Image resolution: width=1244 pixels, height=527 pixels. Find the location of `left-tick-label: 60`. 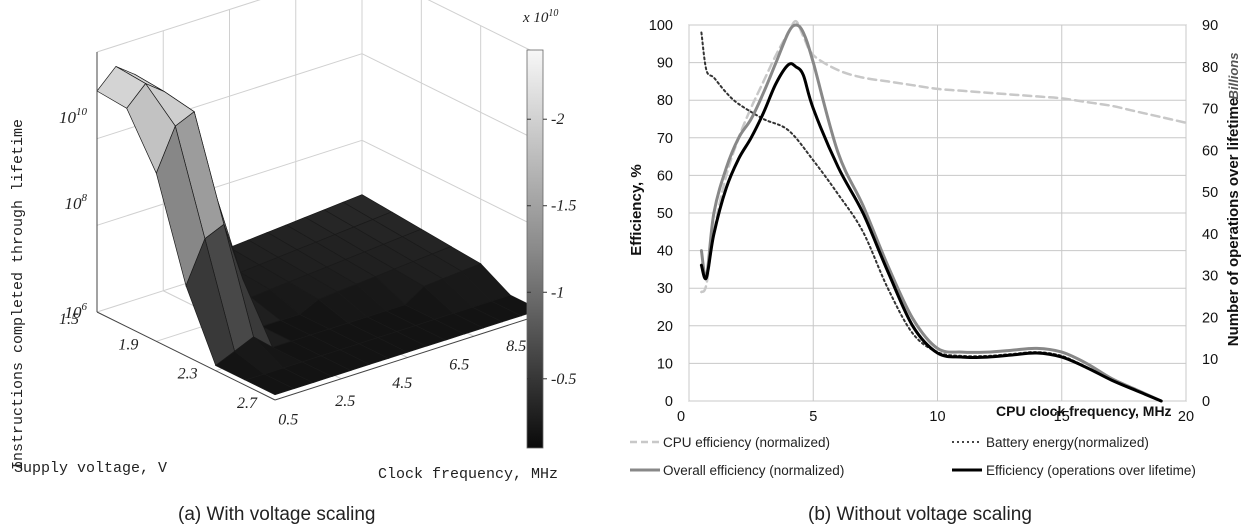

left-tick-label: 60 is located at coordinates (665, 176).